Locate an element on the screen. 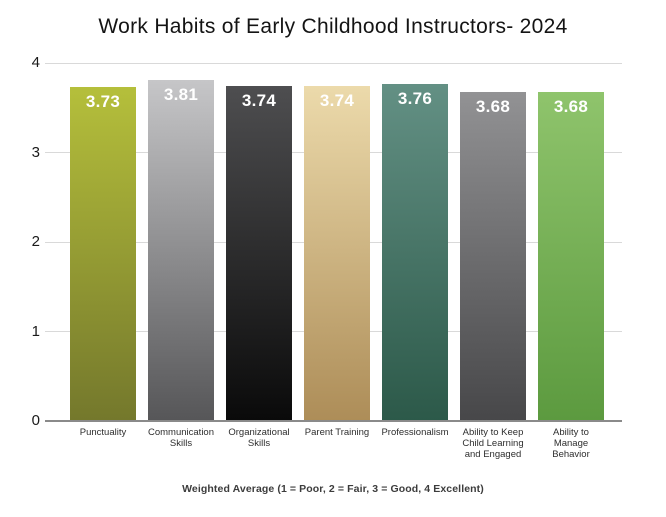 The image size is (666, 517). x-axis-line is located at coordinates (333, 421).